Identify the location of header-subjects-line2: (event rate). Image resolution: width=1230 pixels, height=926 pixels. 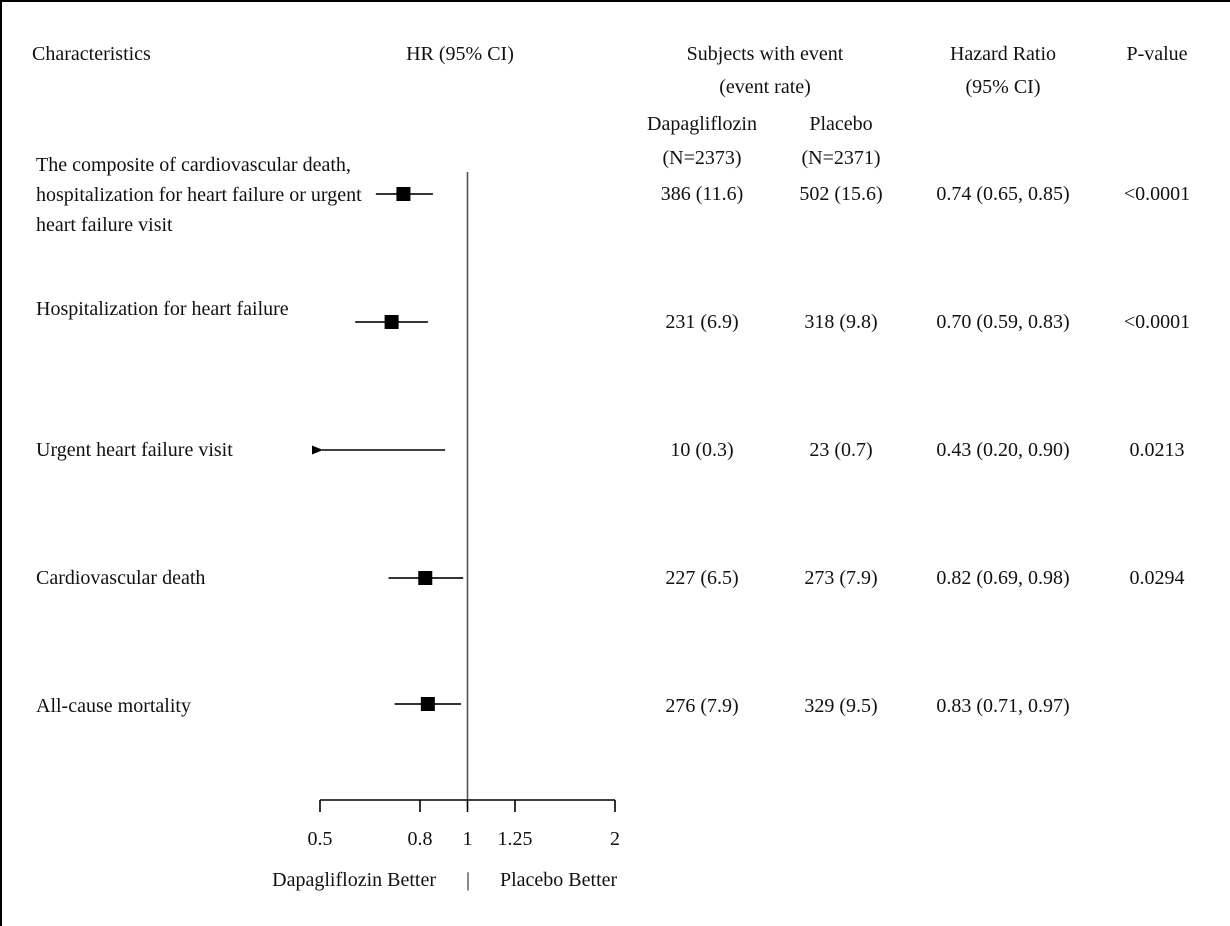
(765, 87).